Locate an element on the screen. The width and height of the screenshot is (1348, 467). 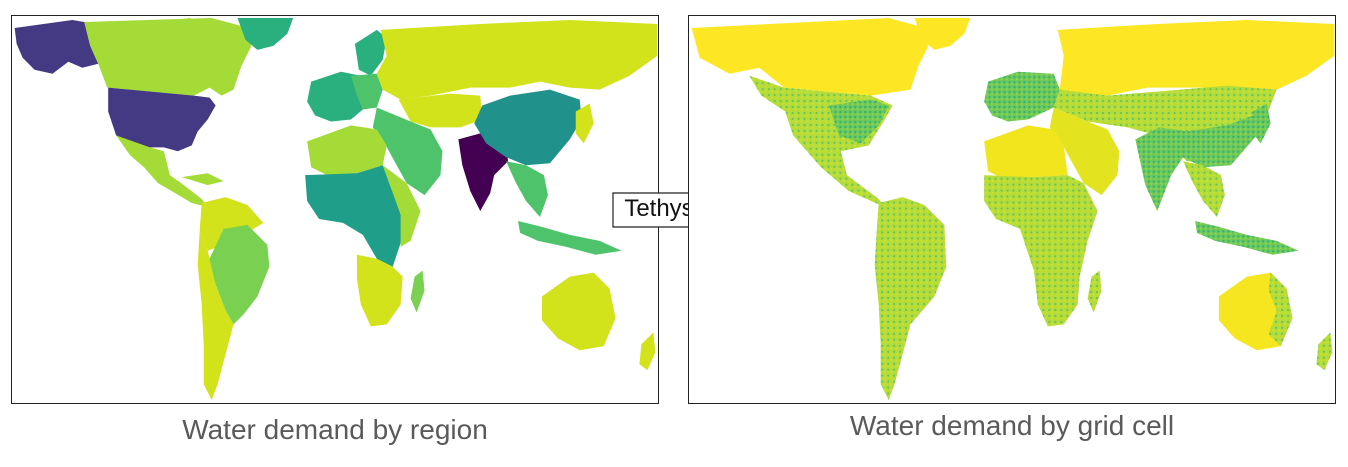
region-madagascar is located at coordinates (417, 291).